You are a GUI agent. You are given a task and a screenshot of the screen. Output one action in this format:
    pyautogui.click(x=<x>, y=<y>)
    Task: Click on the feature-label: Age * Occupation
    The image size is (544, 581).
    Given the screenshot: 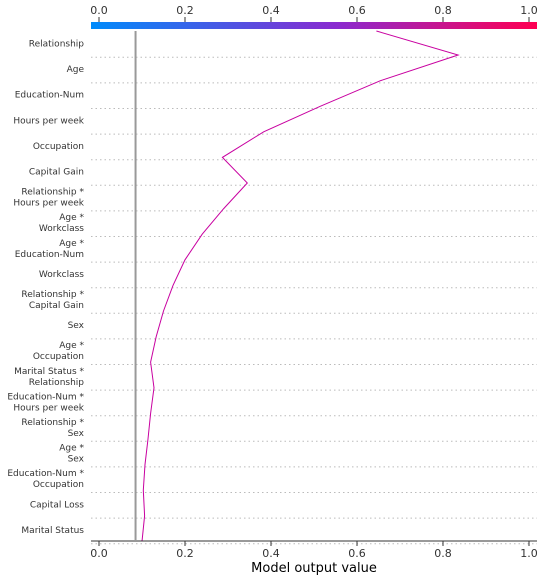 What is the action you would take?
    pyautogui.click(x=59, y=351)
    